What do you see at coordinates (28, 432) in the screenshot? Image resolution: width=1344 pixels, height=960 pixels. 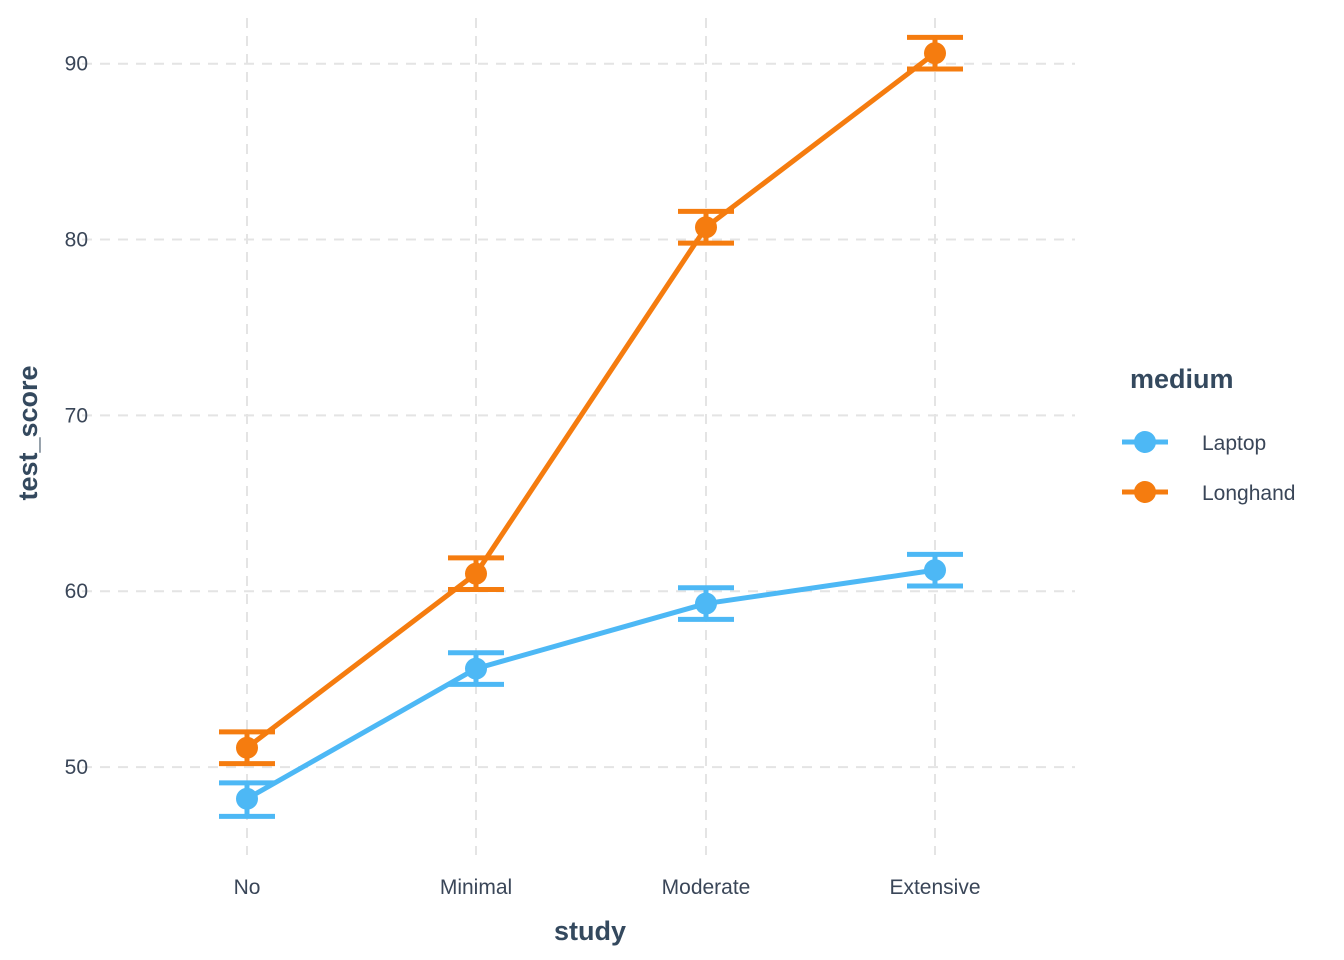 I see `y-axis-title: test_score` at bounding box center [28, 432].